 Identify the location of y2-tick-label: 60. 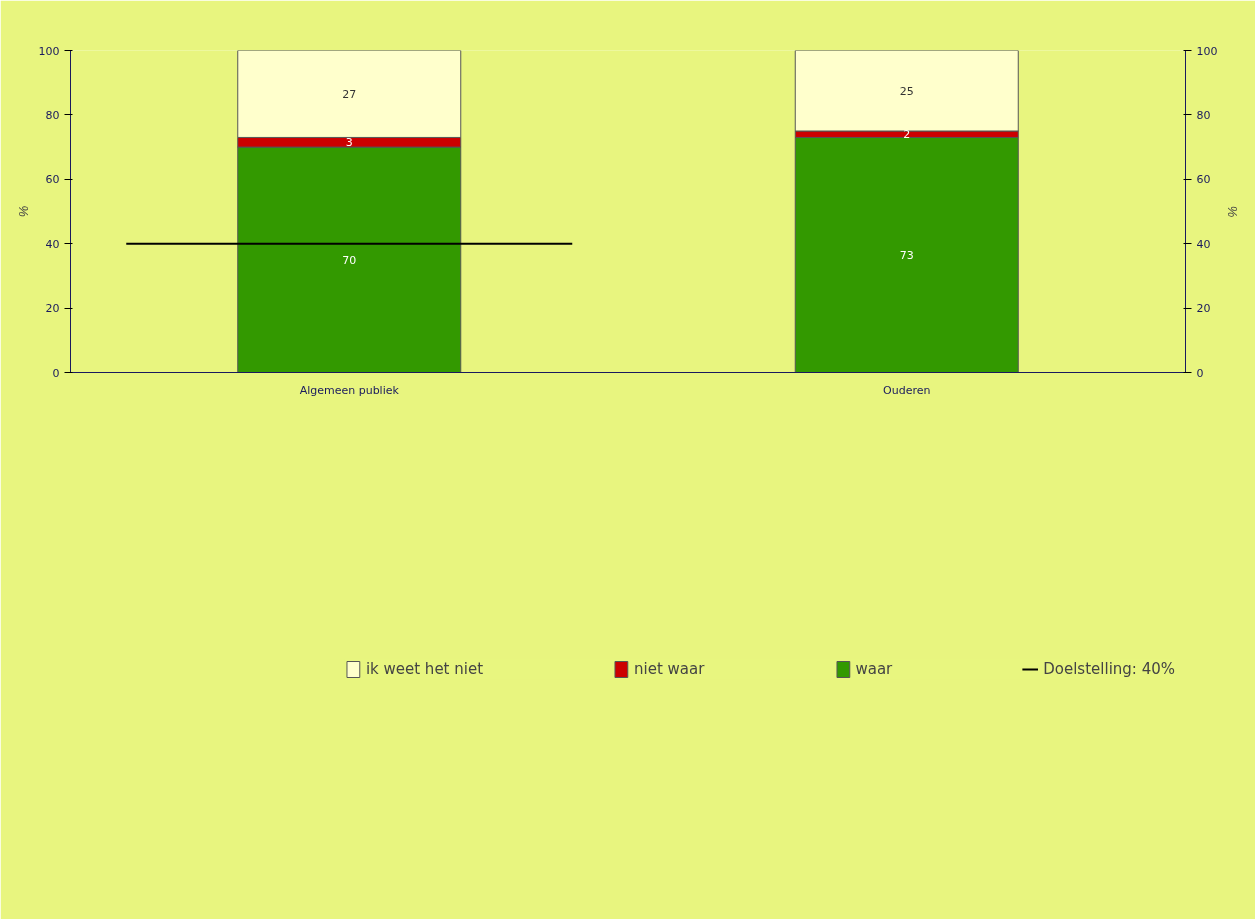
(1203, 180).